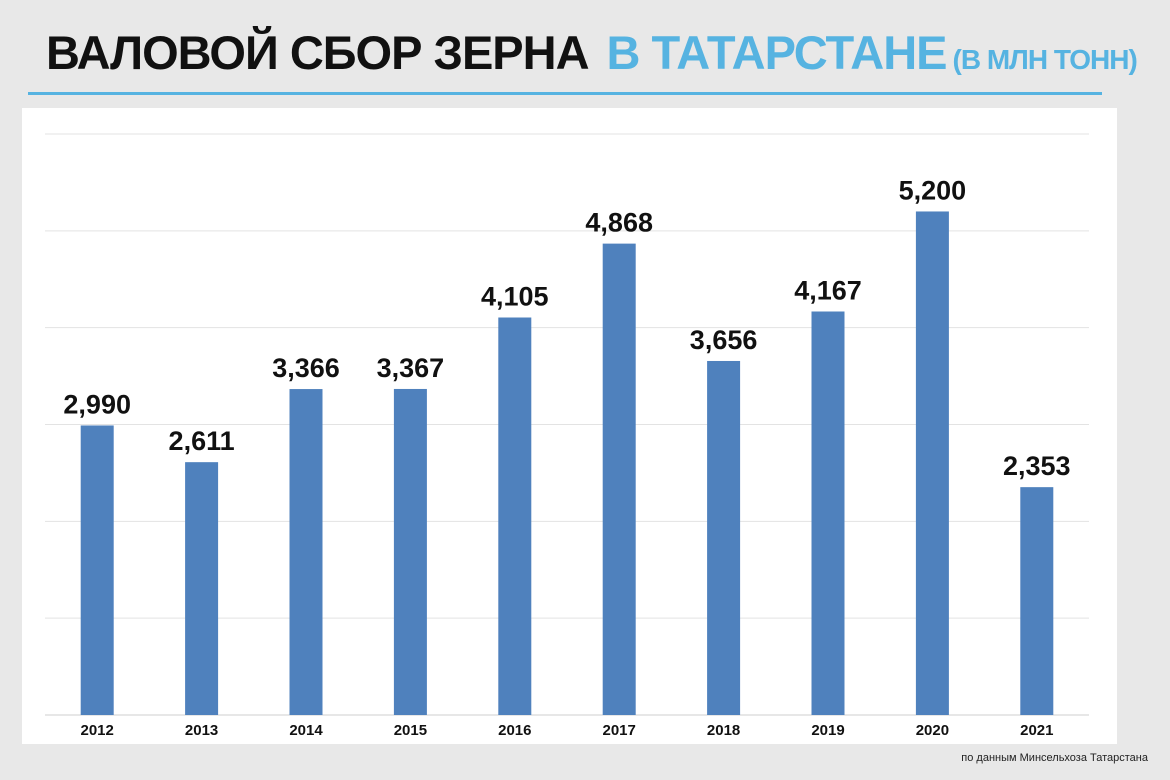  What do you see at coordinates (411, 368) in the screenshot?
I see `data-label: 3,367` at bounding box center [411, 368].